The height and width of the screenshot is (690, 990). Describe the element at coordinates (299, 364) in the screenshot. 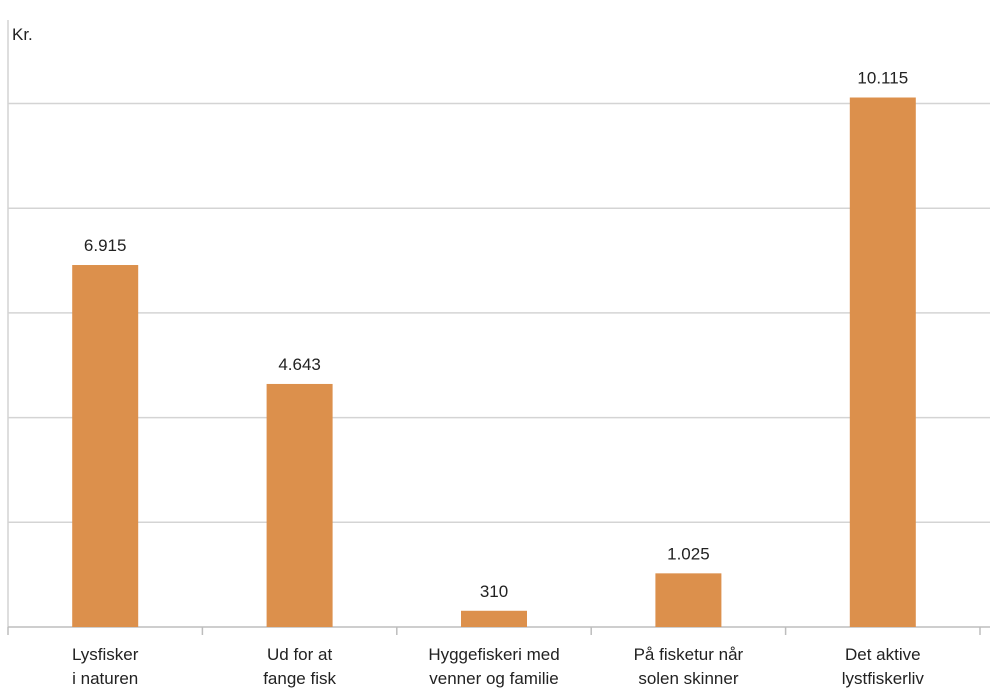

I see `value-label: 4.643` at that location.